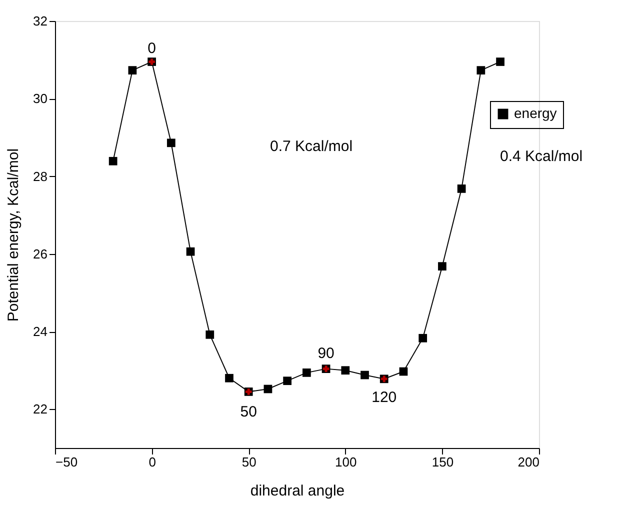  I want to click on x-tick-label: 50, so click(249, 462).